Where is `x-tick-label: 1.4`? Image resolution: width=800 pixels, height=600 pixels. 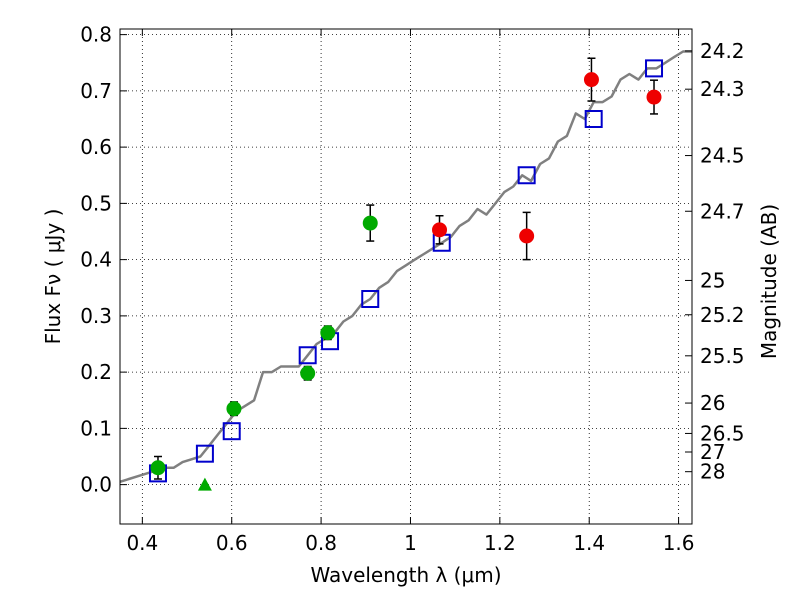 x-tick-label: 1.4 is located at coordinates (589, 543).